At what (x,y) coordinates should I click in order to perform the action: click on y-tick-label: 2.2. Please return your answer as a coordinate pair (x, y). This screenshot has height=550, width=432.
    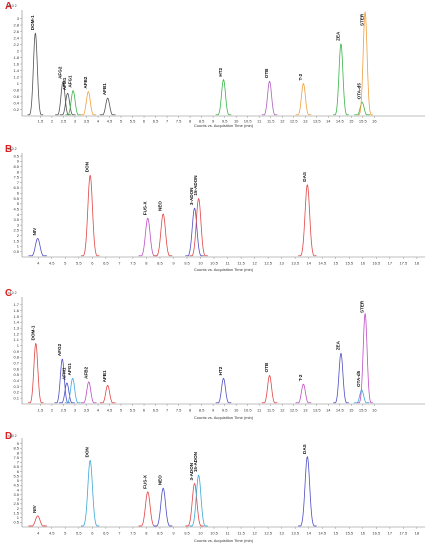
    Looking at the image, I should click on (16, 44).